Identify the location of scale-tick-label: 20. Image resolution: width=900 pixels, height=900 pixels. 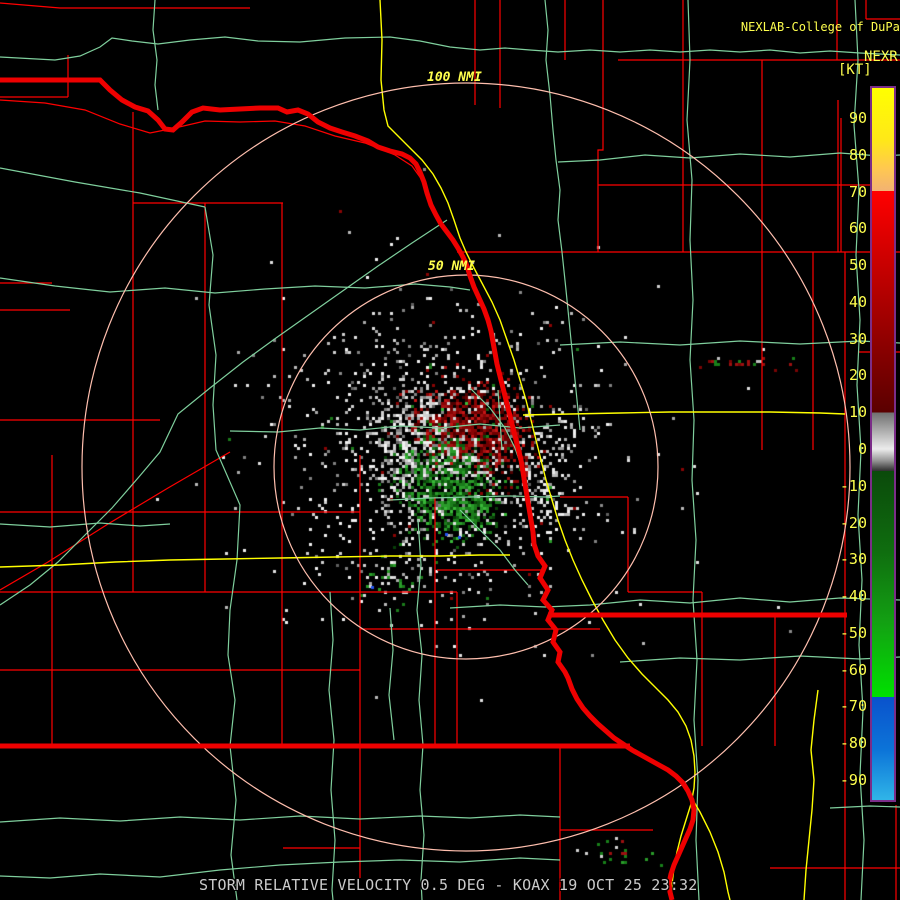
(857, 375).